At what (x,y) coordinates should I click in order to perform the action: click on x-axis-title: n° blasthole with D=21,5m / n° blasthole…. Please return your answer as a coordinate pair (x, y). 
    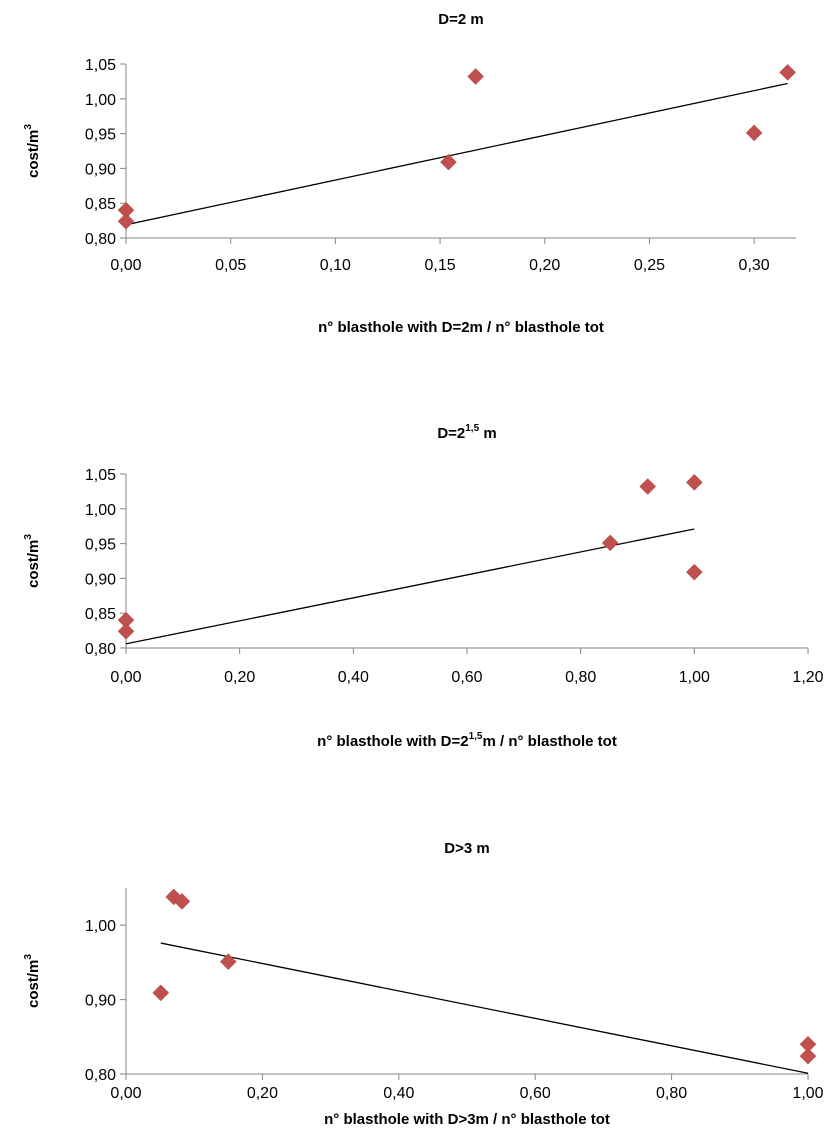
    Looking at the image, I should click on (467, 740).